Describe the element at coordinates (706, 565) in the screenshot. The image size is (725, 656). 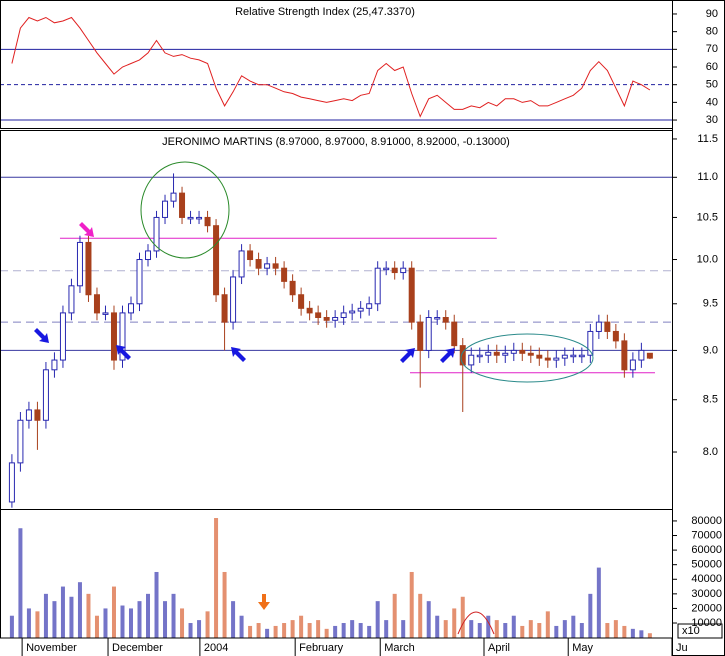
I see `volume-tick-label: 50000` at that location.